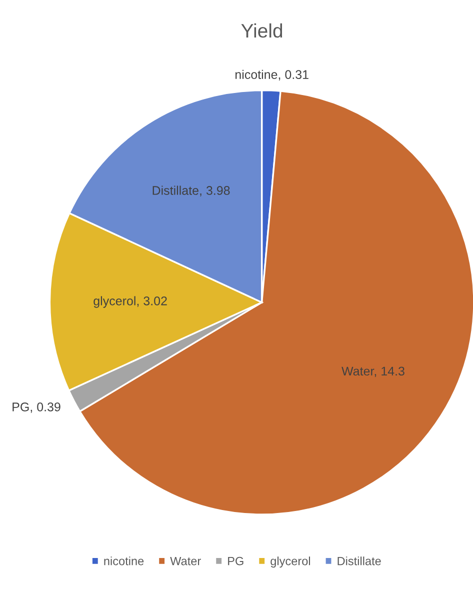 Image resolution: width=473 pixels, height=590 pixels. Describe the element at coordinates (185, 561) in the screenshot. I see `legend-label: Water` at that location.